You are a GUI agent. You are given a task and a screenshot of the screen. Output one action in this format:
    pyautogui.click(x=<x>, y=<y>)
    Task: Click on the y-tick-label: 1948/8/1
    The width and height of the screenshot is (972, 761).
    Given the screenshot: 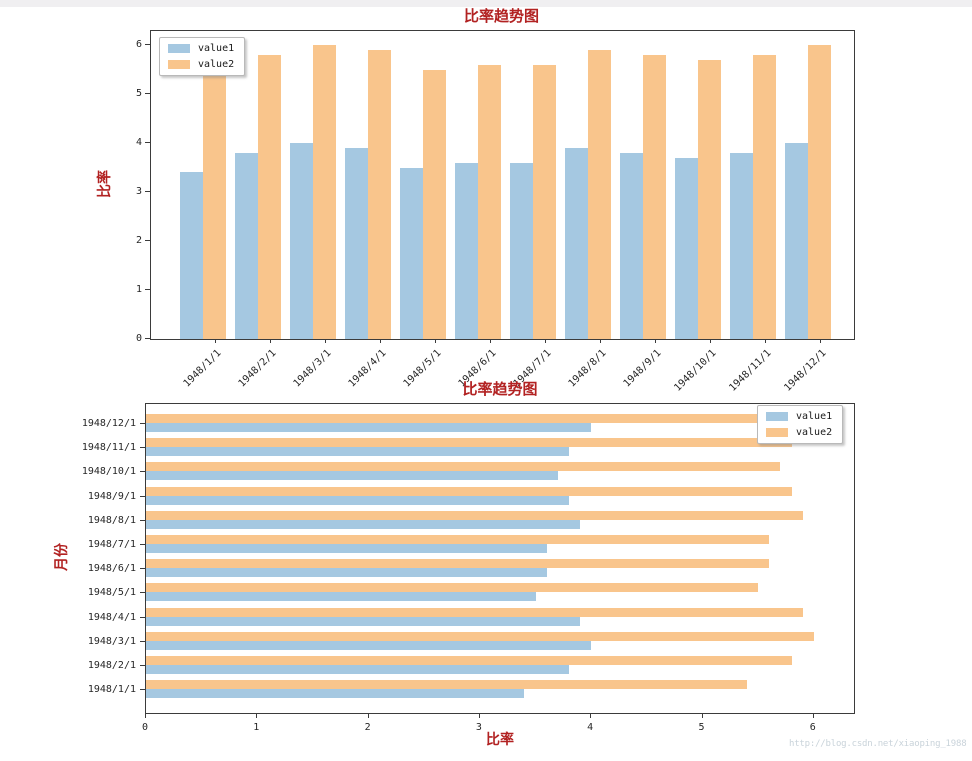 What is the action you would take?
    pyautogui.click(x=111, y=520)
    